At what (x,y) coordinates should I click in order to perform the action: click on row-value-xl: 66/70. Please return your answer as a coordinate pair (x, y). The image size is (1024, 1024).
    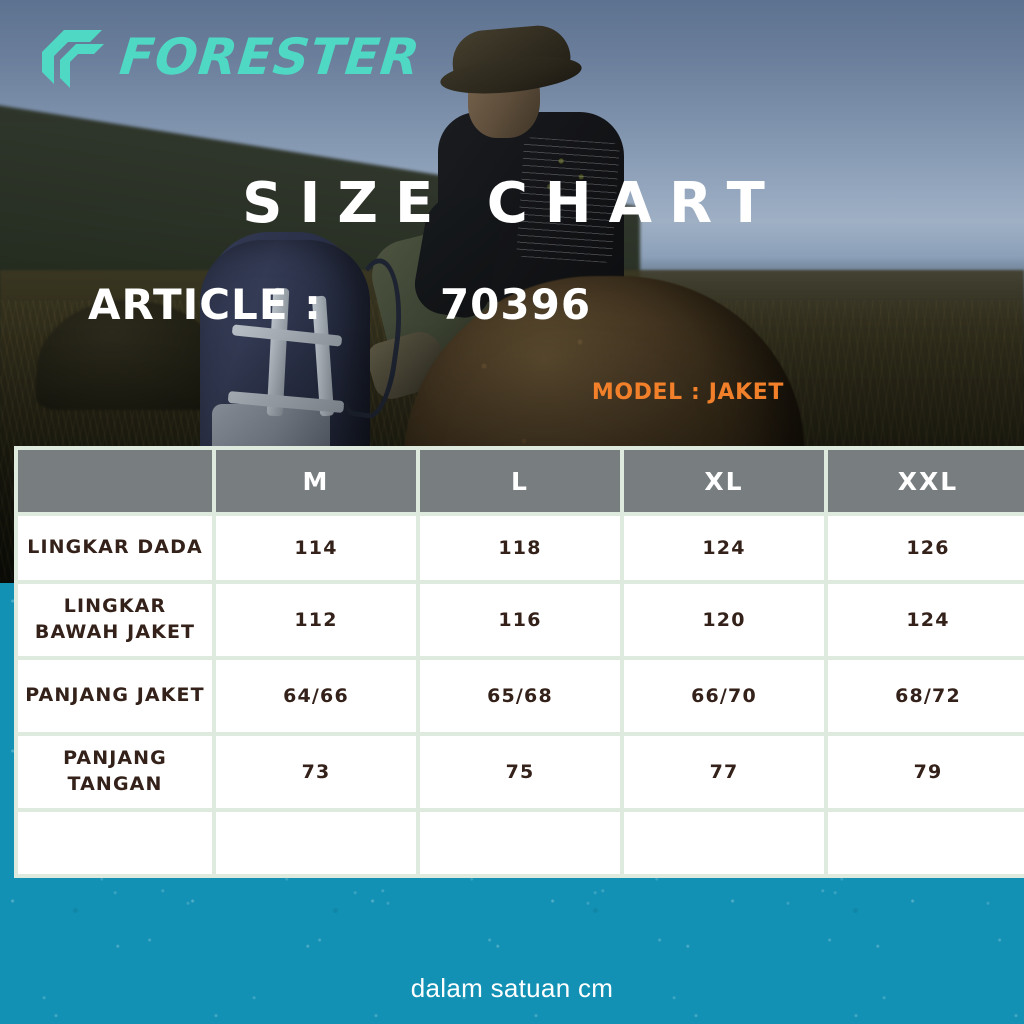
    Looking at the image, I should click on (724, 696).